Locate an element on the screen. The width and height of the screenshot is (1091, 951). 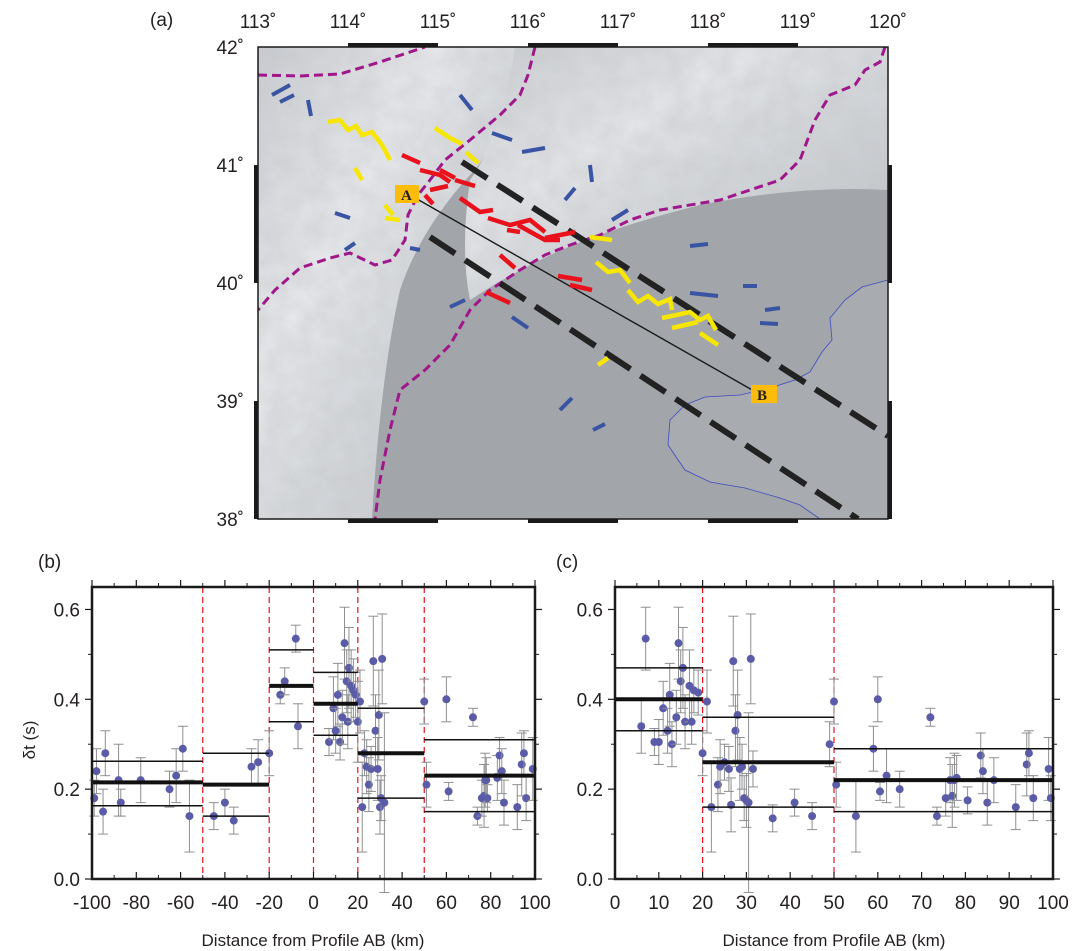
swath-north-edge is located at coordinates (674, 299).